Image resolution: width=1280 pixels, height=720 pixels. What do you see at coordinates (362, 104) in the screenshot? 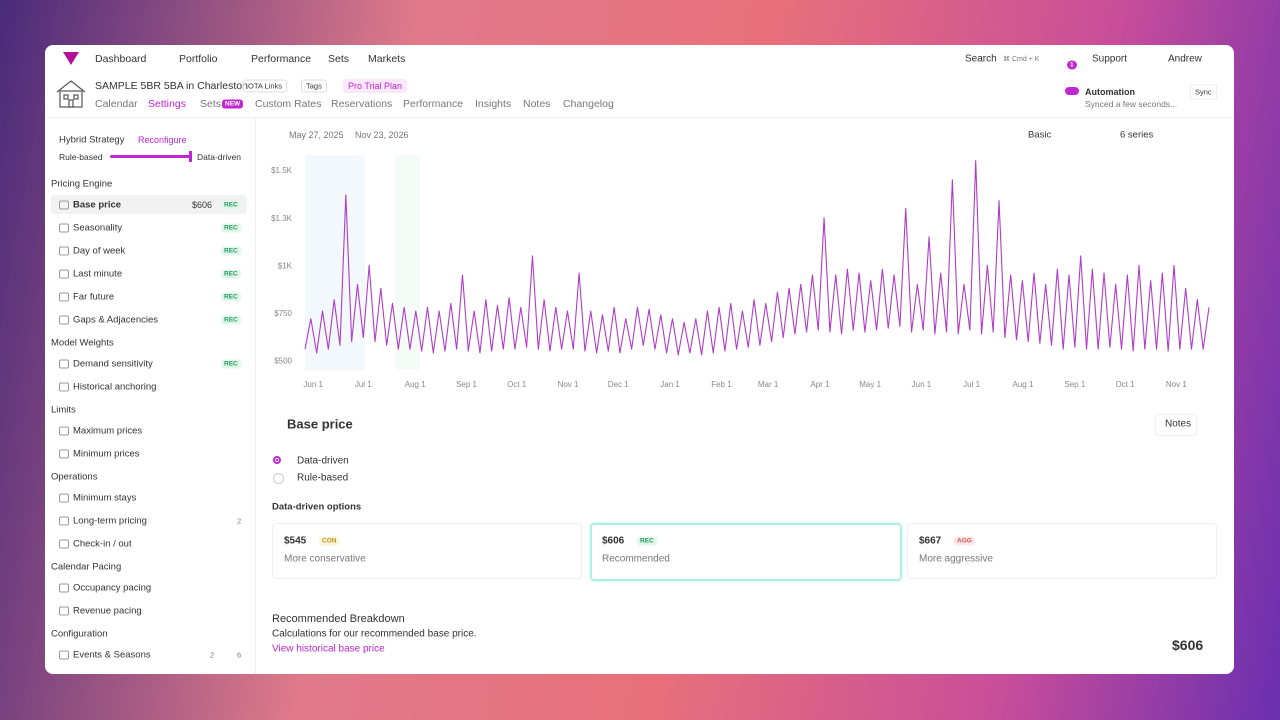
I see `tab: Reservations` at bounding box center [362, 104].